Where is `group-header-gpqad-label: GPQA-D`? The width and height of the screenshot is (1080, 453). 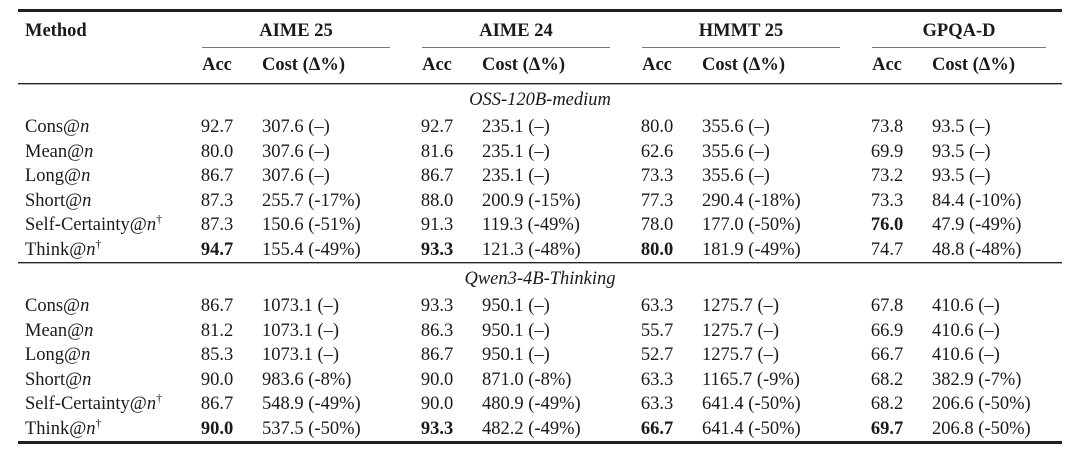 group-header-gpqad-label: GPQA-D is located at coordinates (959, 34).